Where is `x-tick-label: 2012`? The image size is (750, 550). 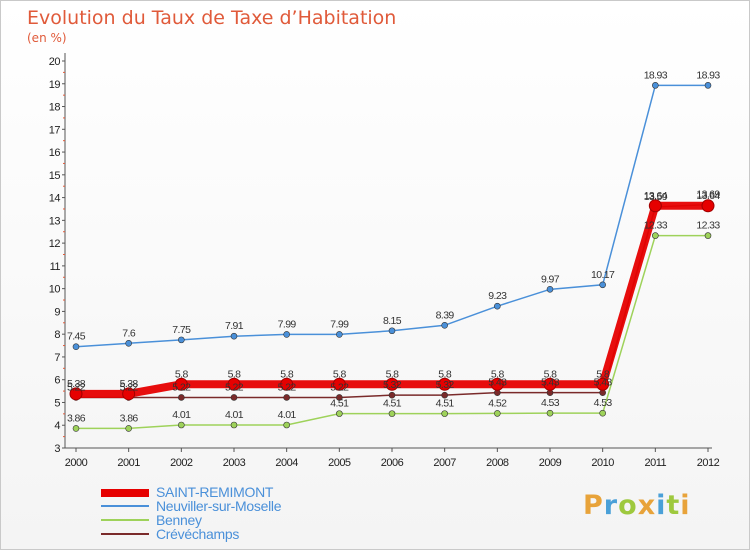
x-tick-label: 2012 is located at coordinates (708, 463).